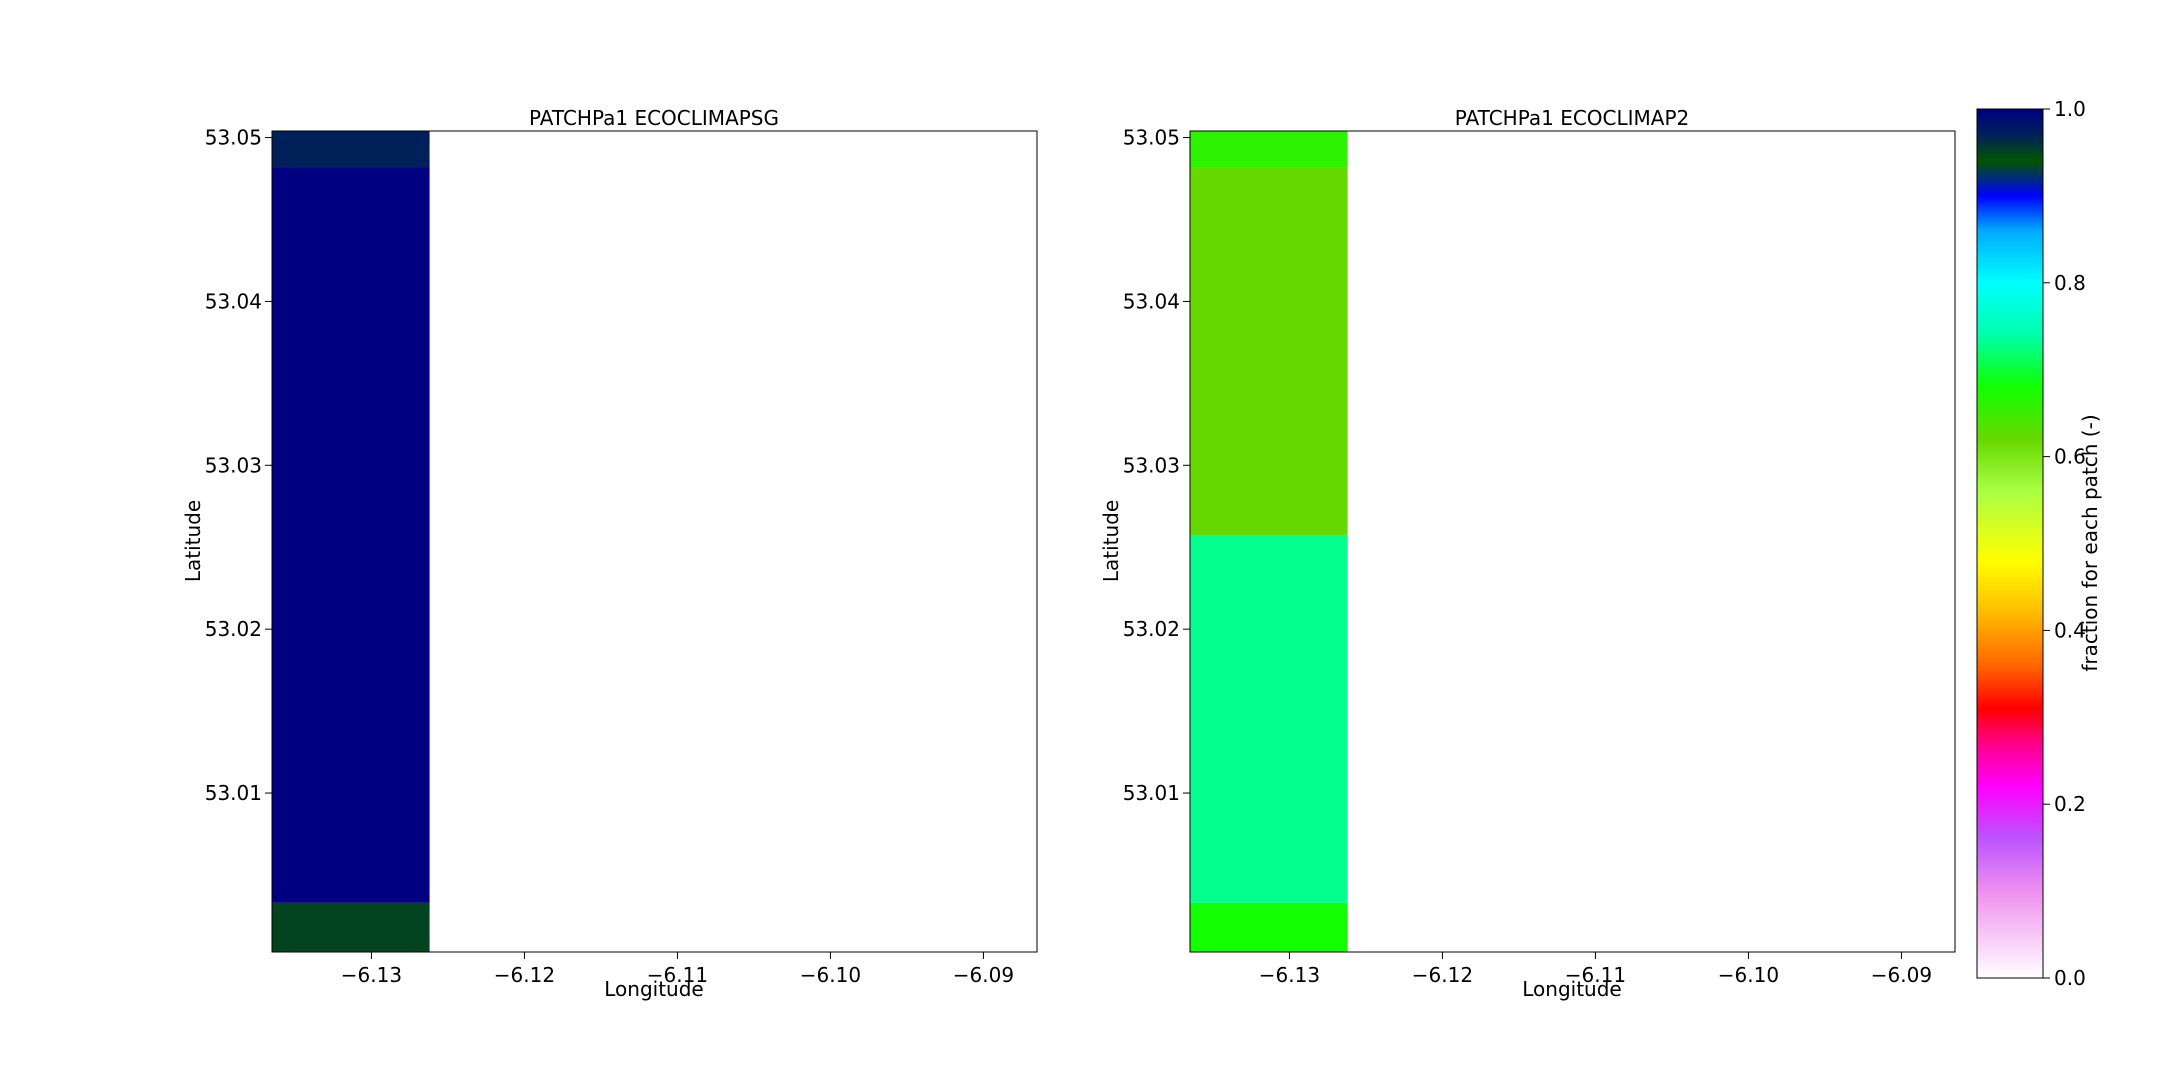 The height and width of the screenshot is (1080, 2160). Describe the element at coordinates (2070, 978) in the screenshot. I see `colorbar-tick-label: 0.0` at that location.